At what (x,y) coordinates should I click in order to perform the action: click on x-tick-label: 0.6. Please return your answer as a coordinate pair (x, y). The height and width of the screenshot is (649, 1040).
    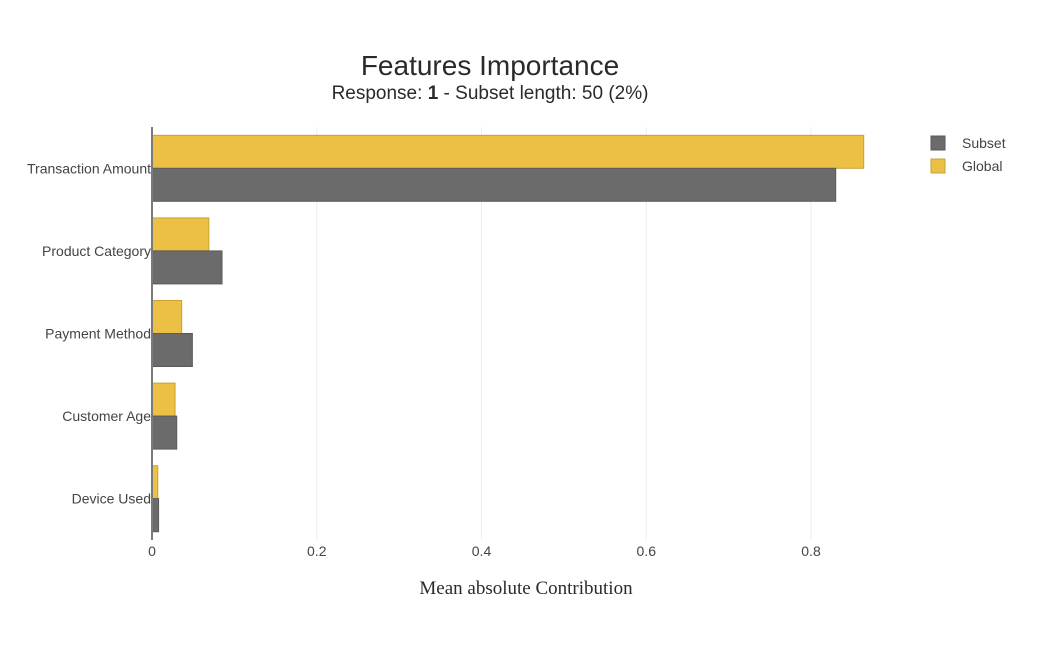
    Looking at the image, I should click on (647, 551).